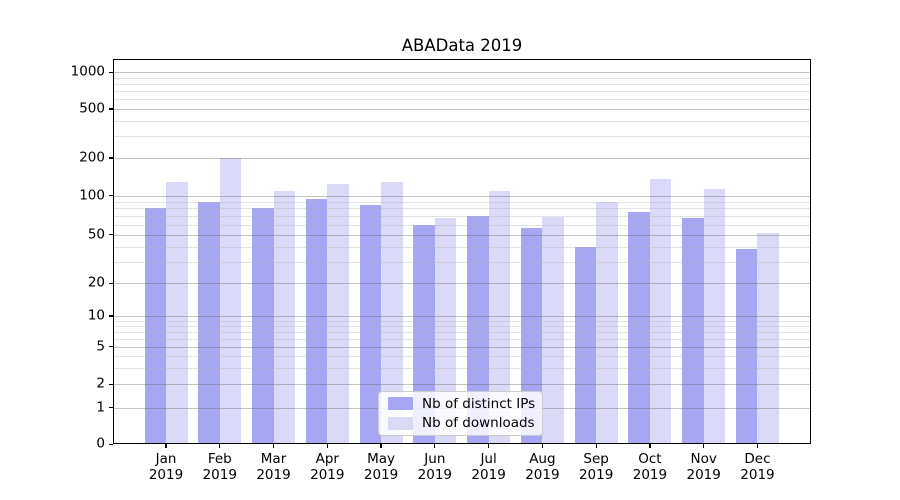  I want to click on y-tick-label: 50, so click(96, 234).